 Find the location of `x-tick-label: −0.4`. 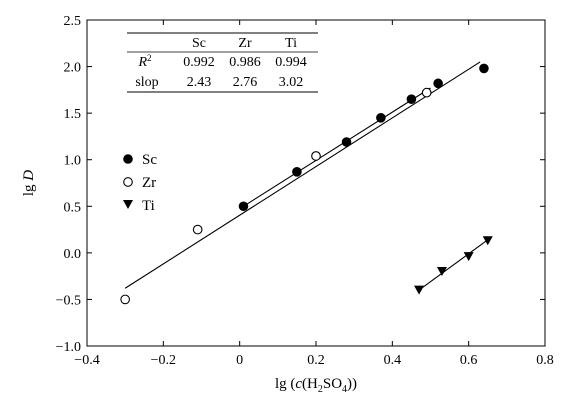

x-tick-label: −0.4 is located at coordinates (86, 360).